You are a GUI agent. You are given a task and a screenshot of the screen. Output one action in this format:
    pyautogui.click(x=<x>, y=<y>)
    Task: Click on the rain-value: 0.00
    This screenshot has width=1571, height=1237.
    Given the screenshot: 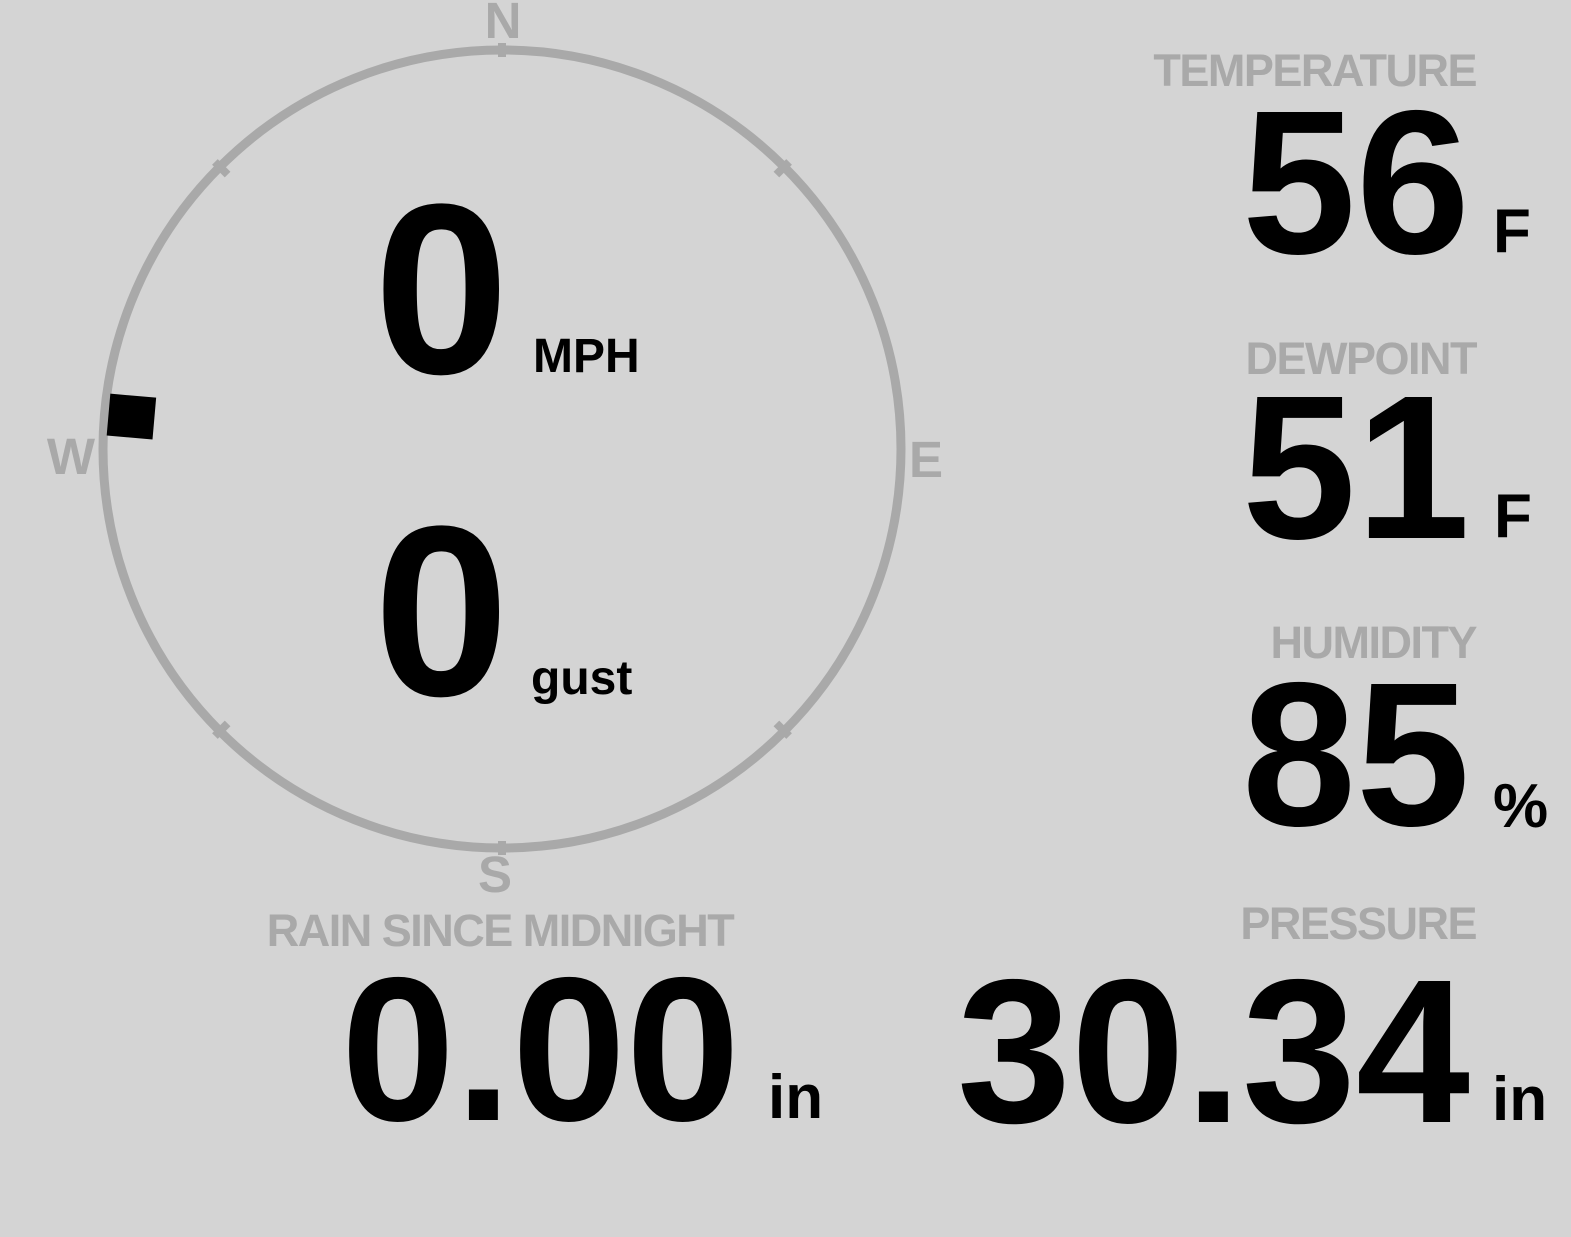 What is the action you would take?
    pyautogui.click(x=540, y=1049)
    